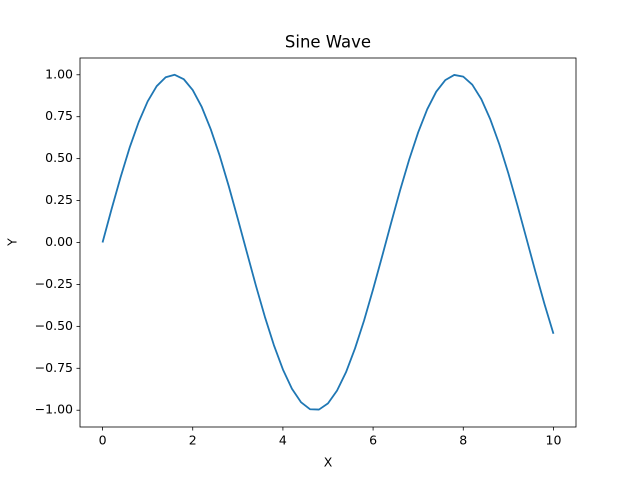 The height and width of the screenshot is (480, 640). Describe the element at coordinates (328, 42) in the screenshot. I see `chart-title: Sine Wave` at that location.